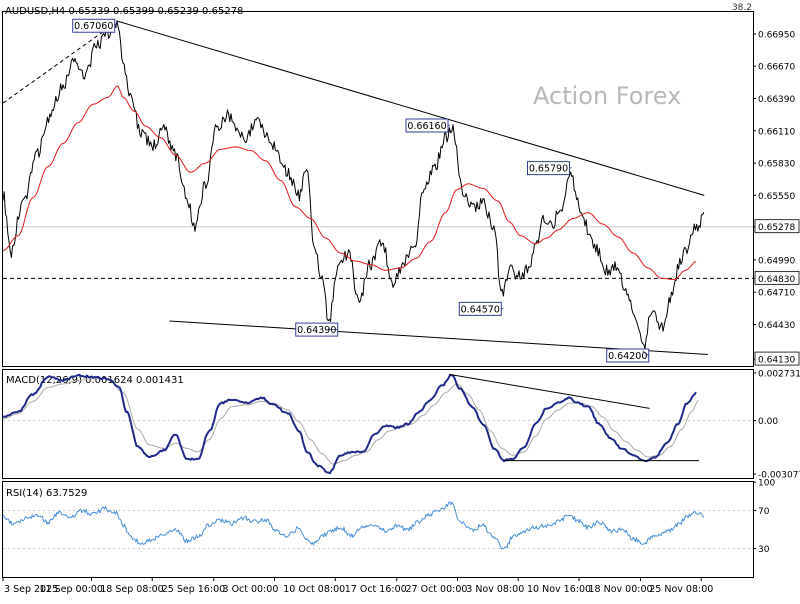 This screenshot has height=604, width=800. What do you see at coordinates (776, 132) in the screenshot?
I see `y-tick-label: 0.66110` at bounding box center [776, 132].